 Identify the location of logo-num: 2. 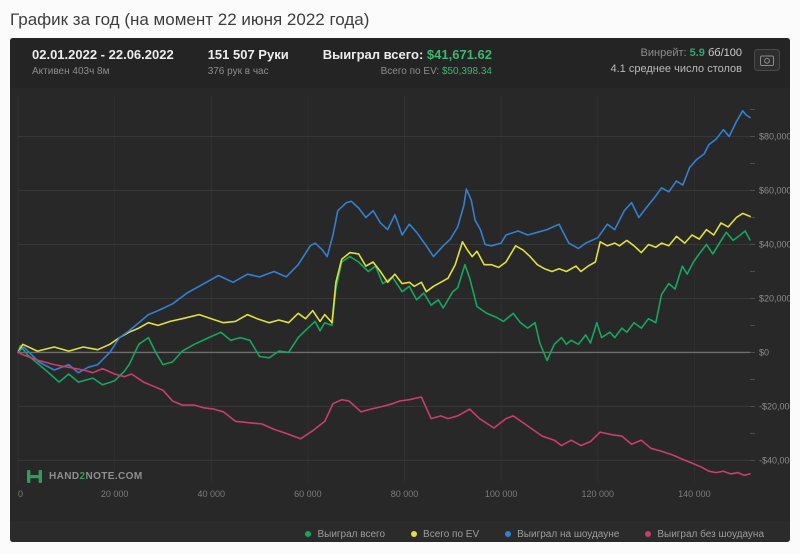
(82, 476).